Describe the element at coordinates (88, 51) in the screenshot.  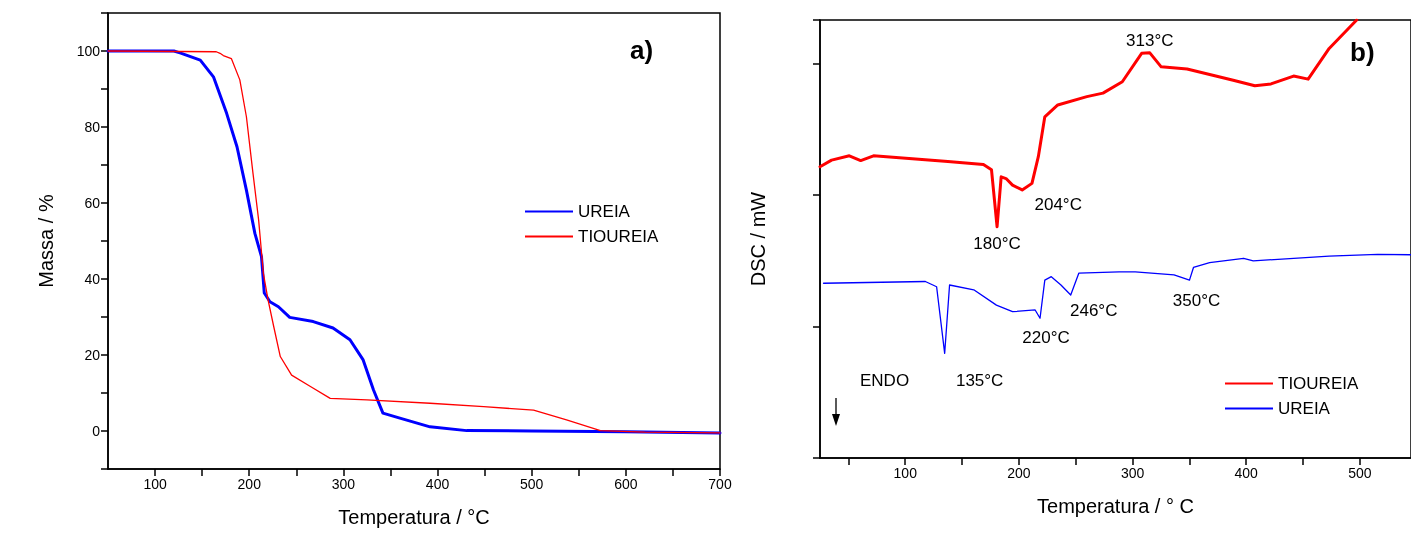
I see `y-tick-label: 100` at that location.